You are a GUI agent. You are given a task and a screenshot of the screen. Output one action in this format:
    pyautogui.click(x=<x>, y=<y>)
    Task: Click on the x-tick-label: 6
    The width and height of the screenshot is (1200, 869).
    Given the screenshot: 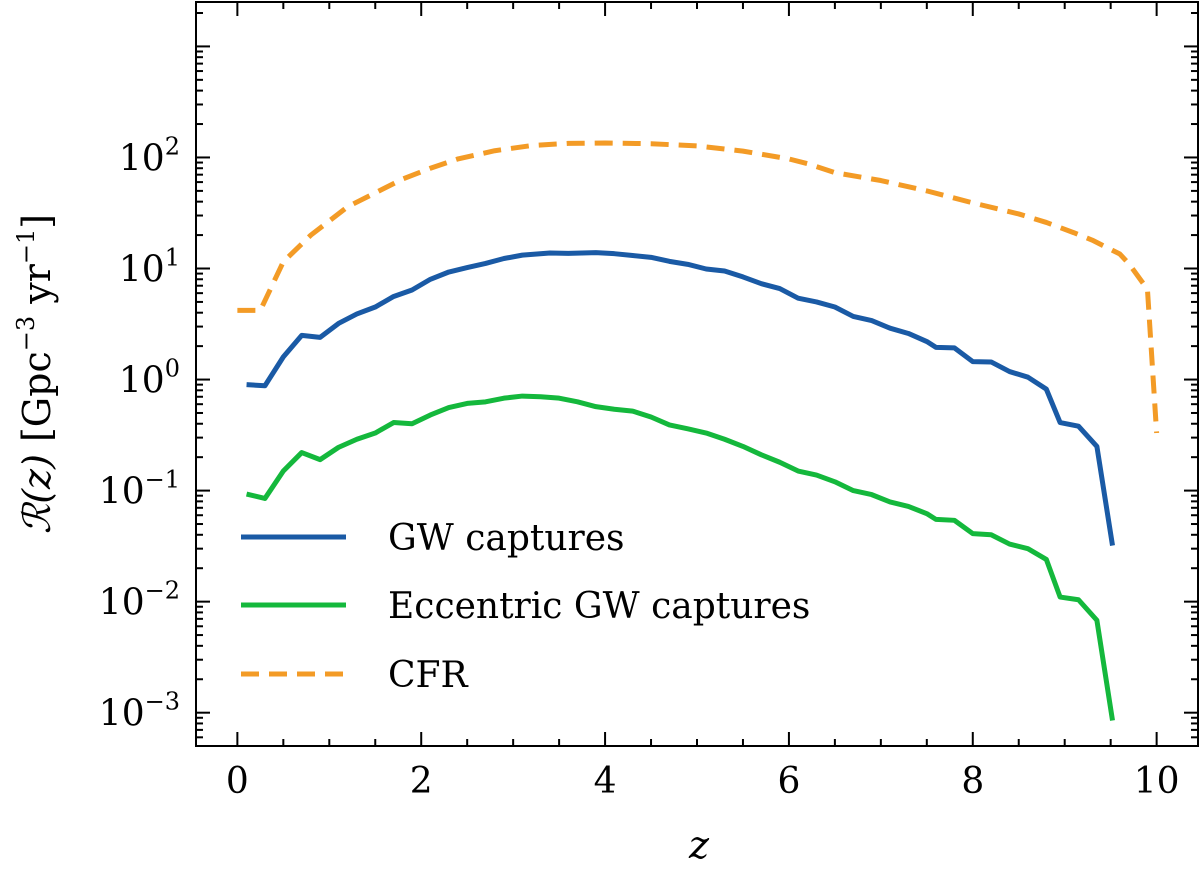 What is the action you would take?
    pyautogui.click(x=788, y=781)
    